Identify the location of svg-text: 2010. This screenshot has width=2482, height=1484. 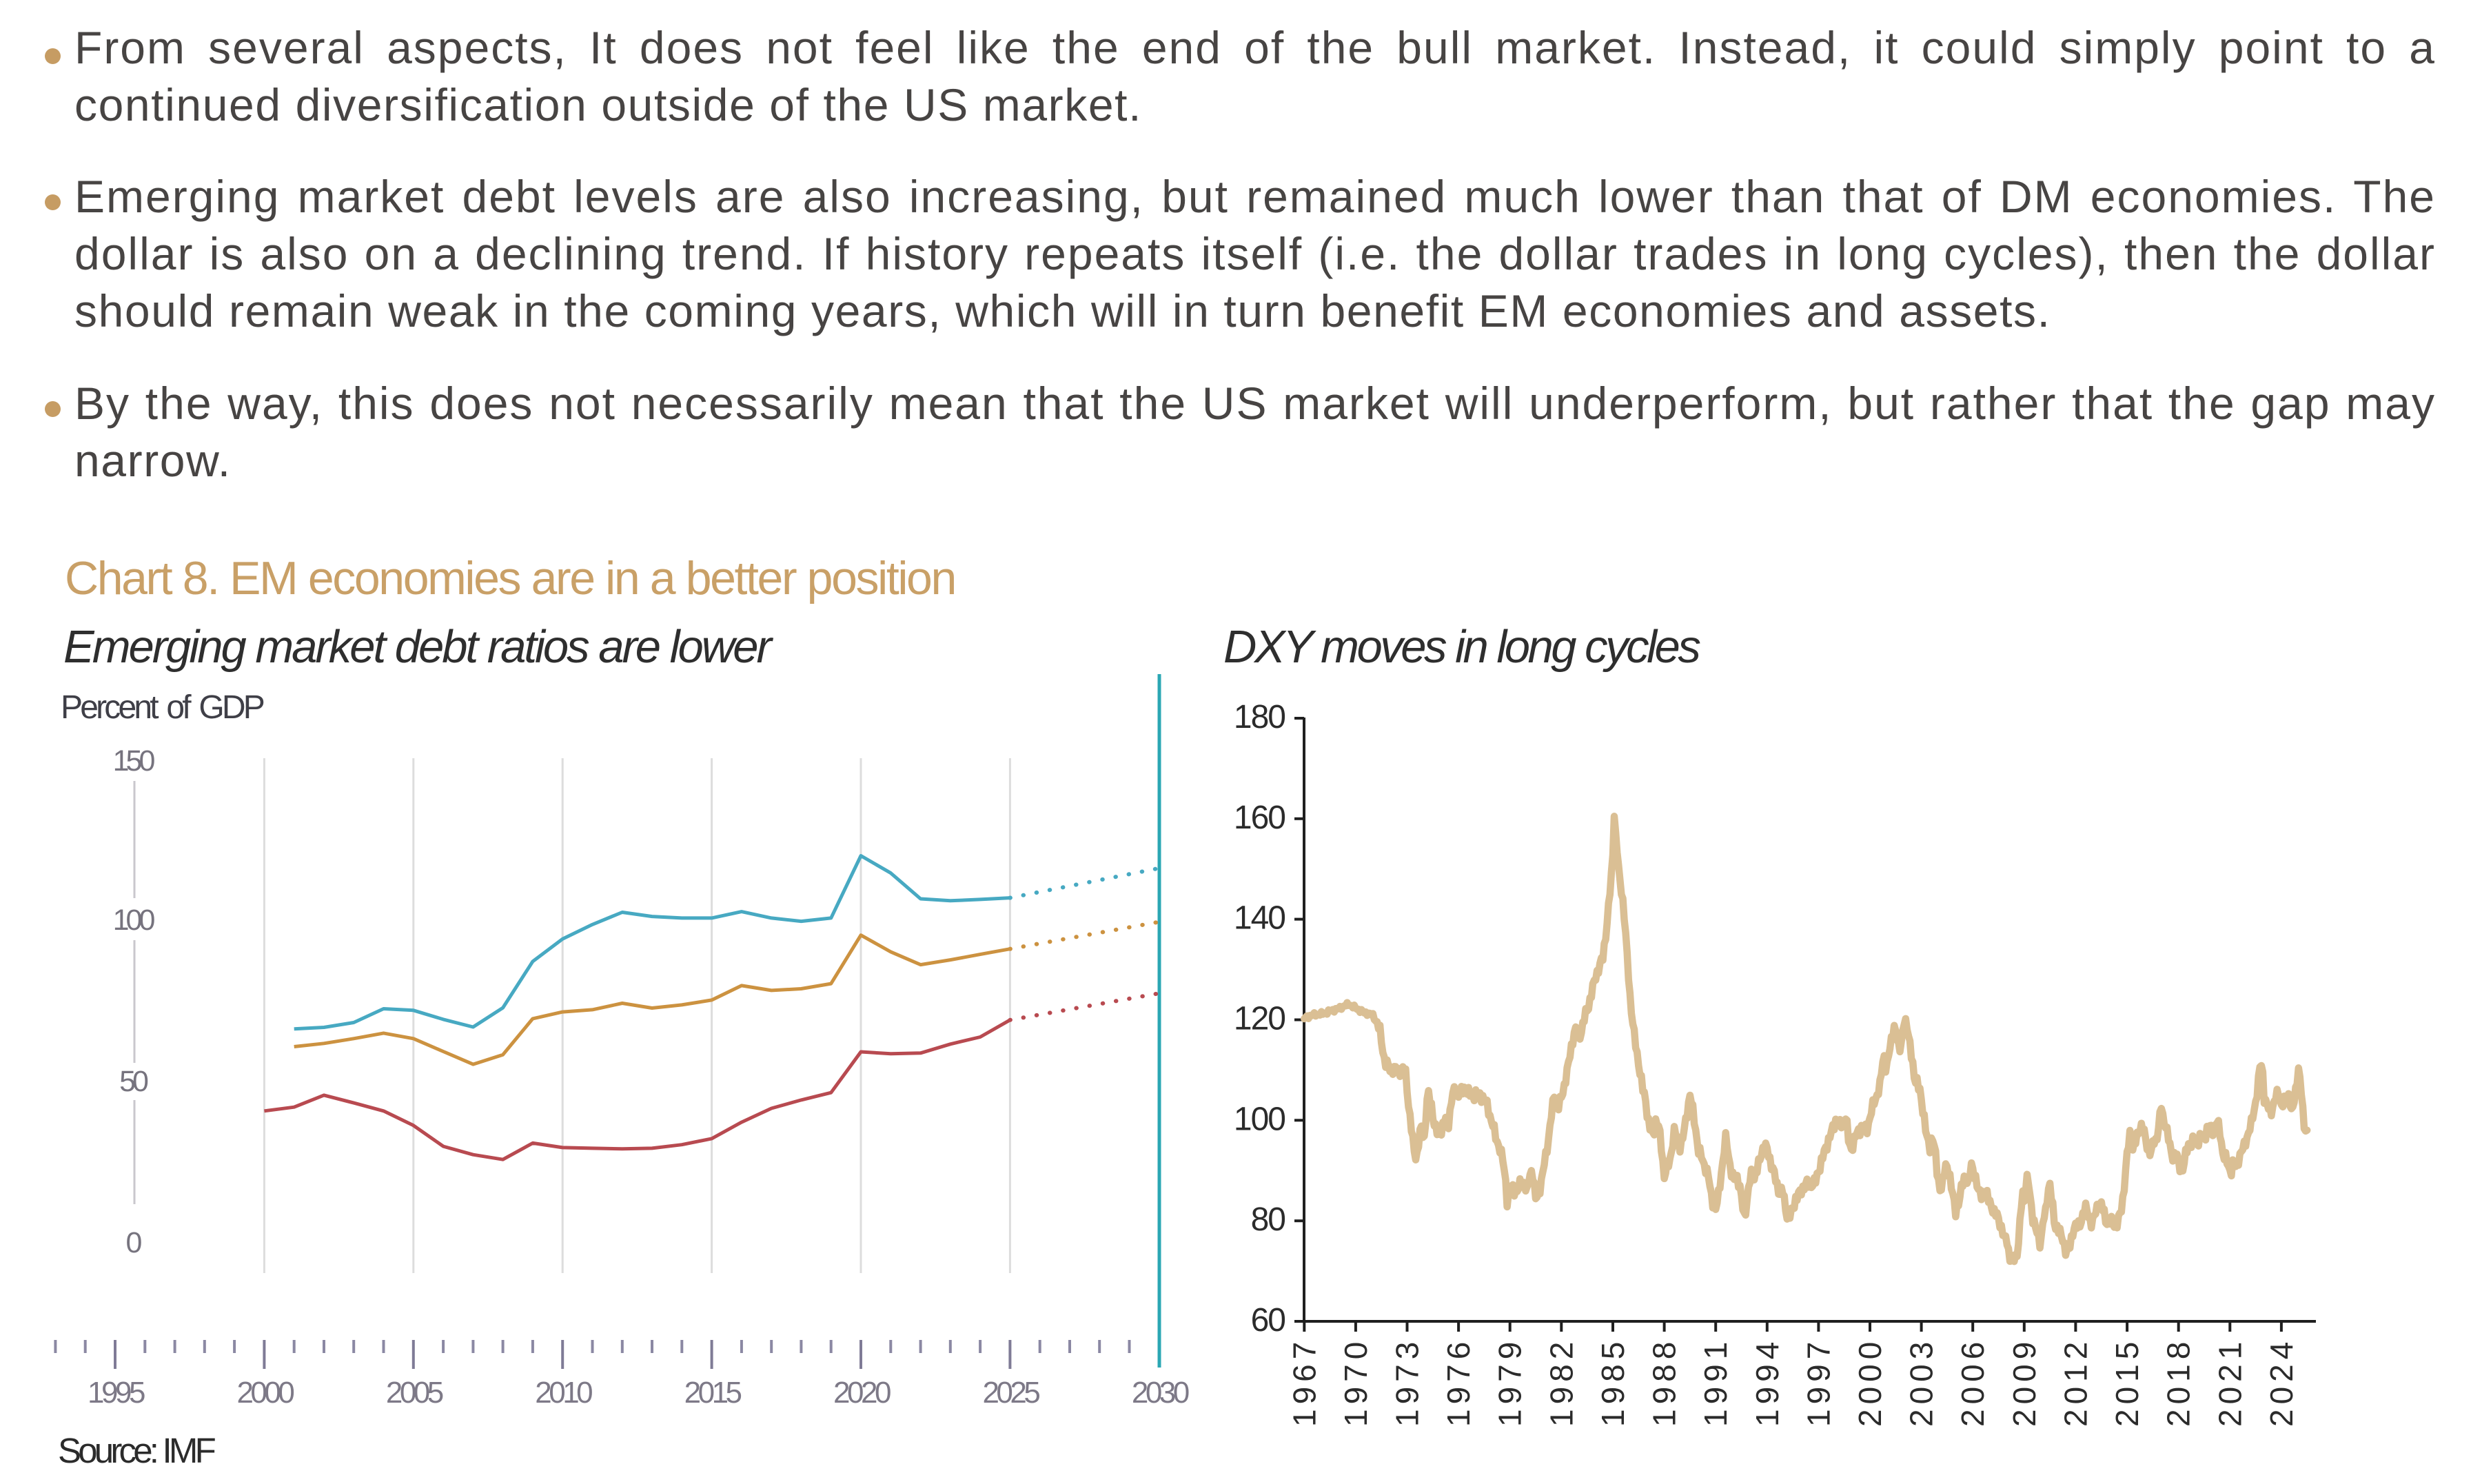
(563, 1393).